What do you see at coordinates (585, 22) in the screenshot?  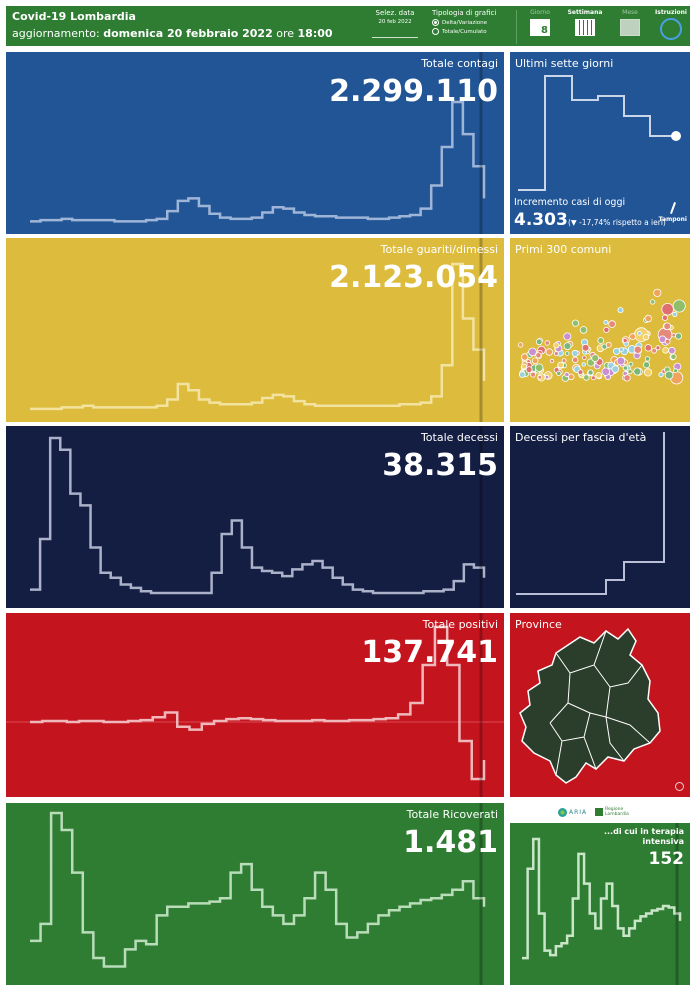 I see `week-button: Settimana` at bounding box center [585, 22].